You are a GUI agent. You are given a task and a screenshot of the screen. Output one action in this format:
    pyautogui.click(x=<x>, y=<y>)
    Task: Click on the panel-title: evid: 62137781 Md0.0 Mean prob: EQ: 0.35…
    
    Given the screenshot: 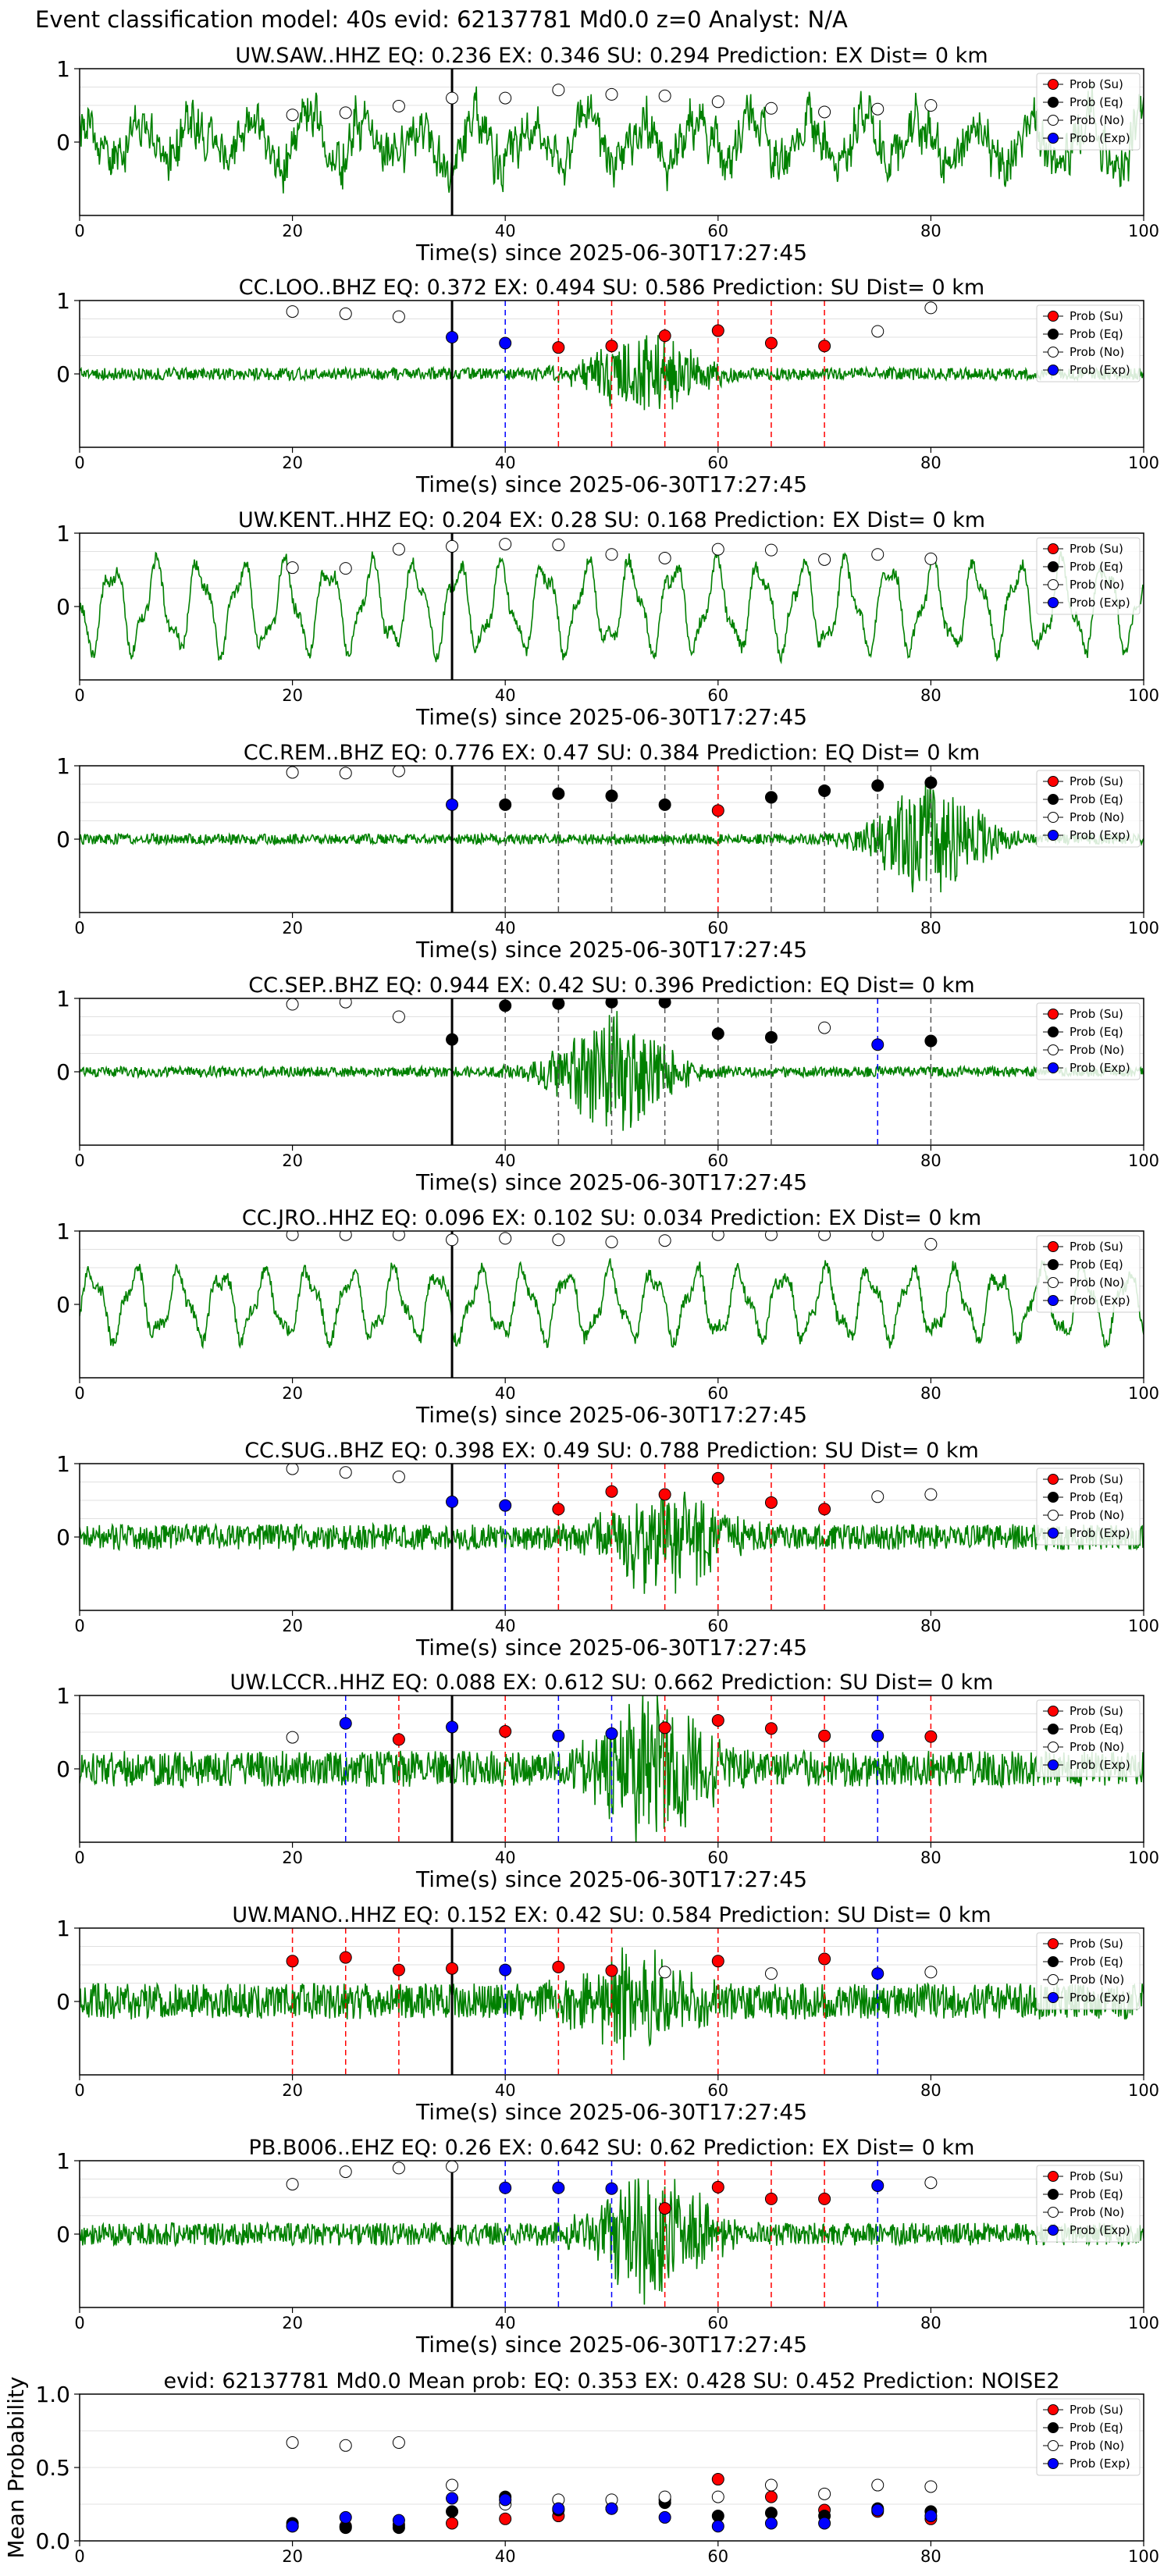 What is the action you would take?
    pyautogui.click(x=611, y=2381)
    